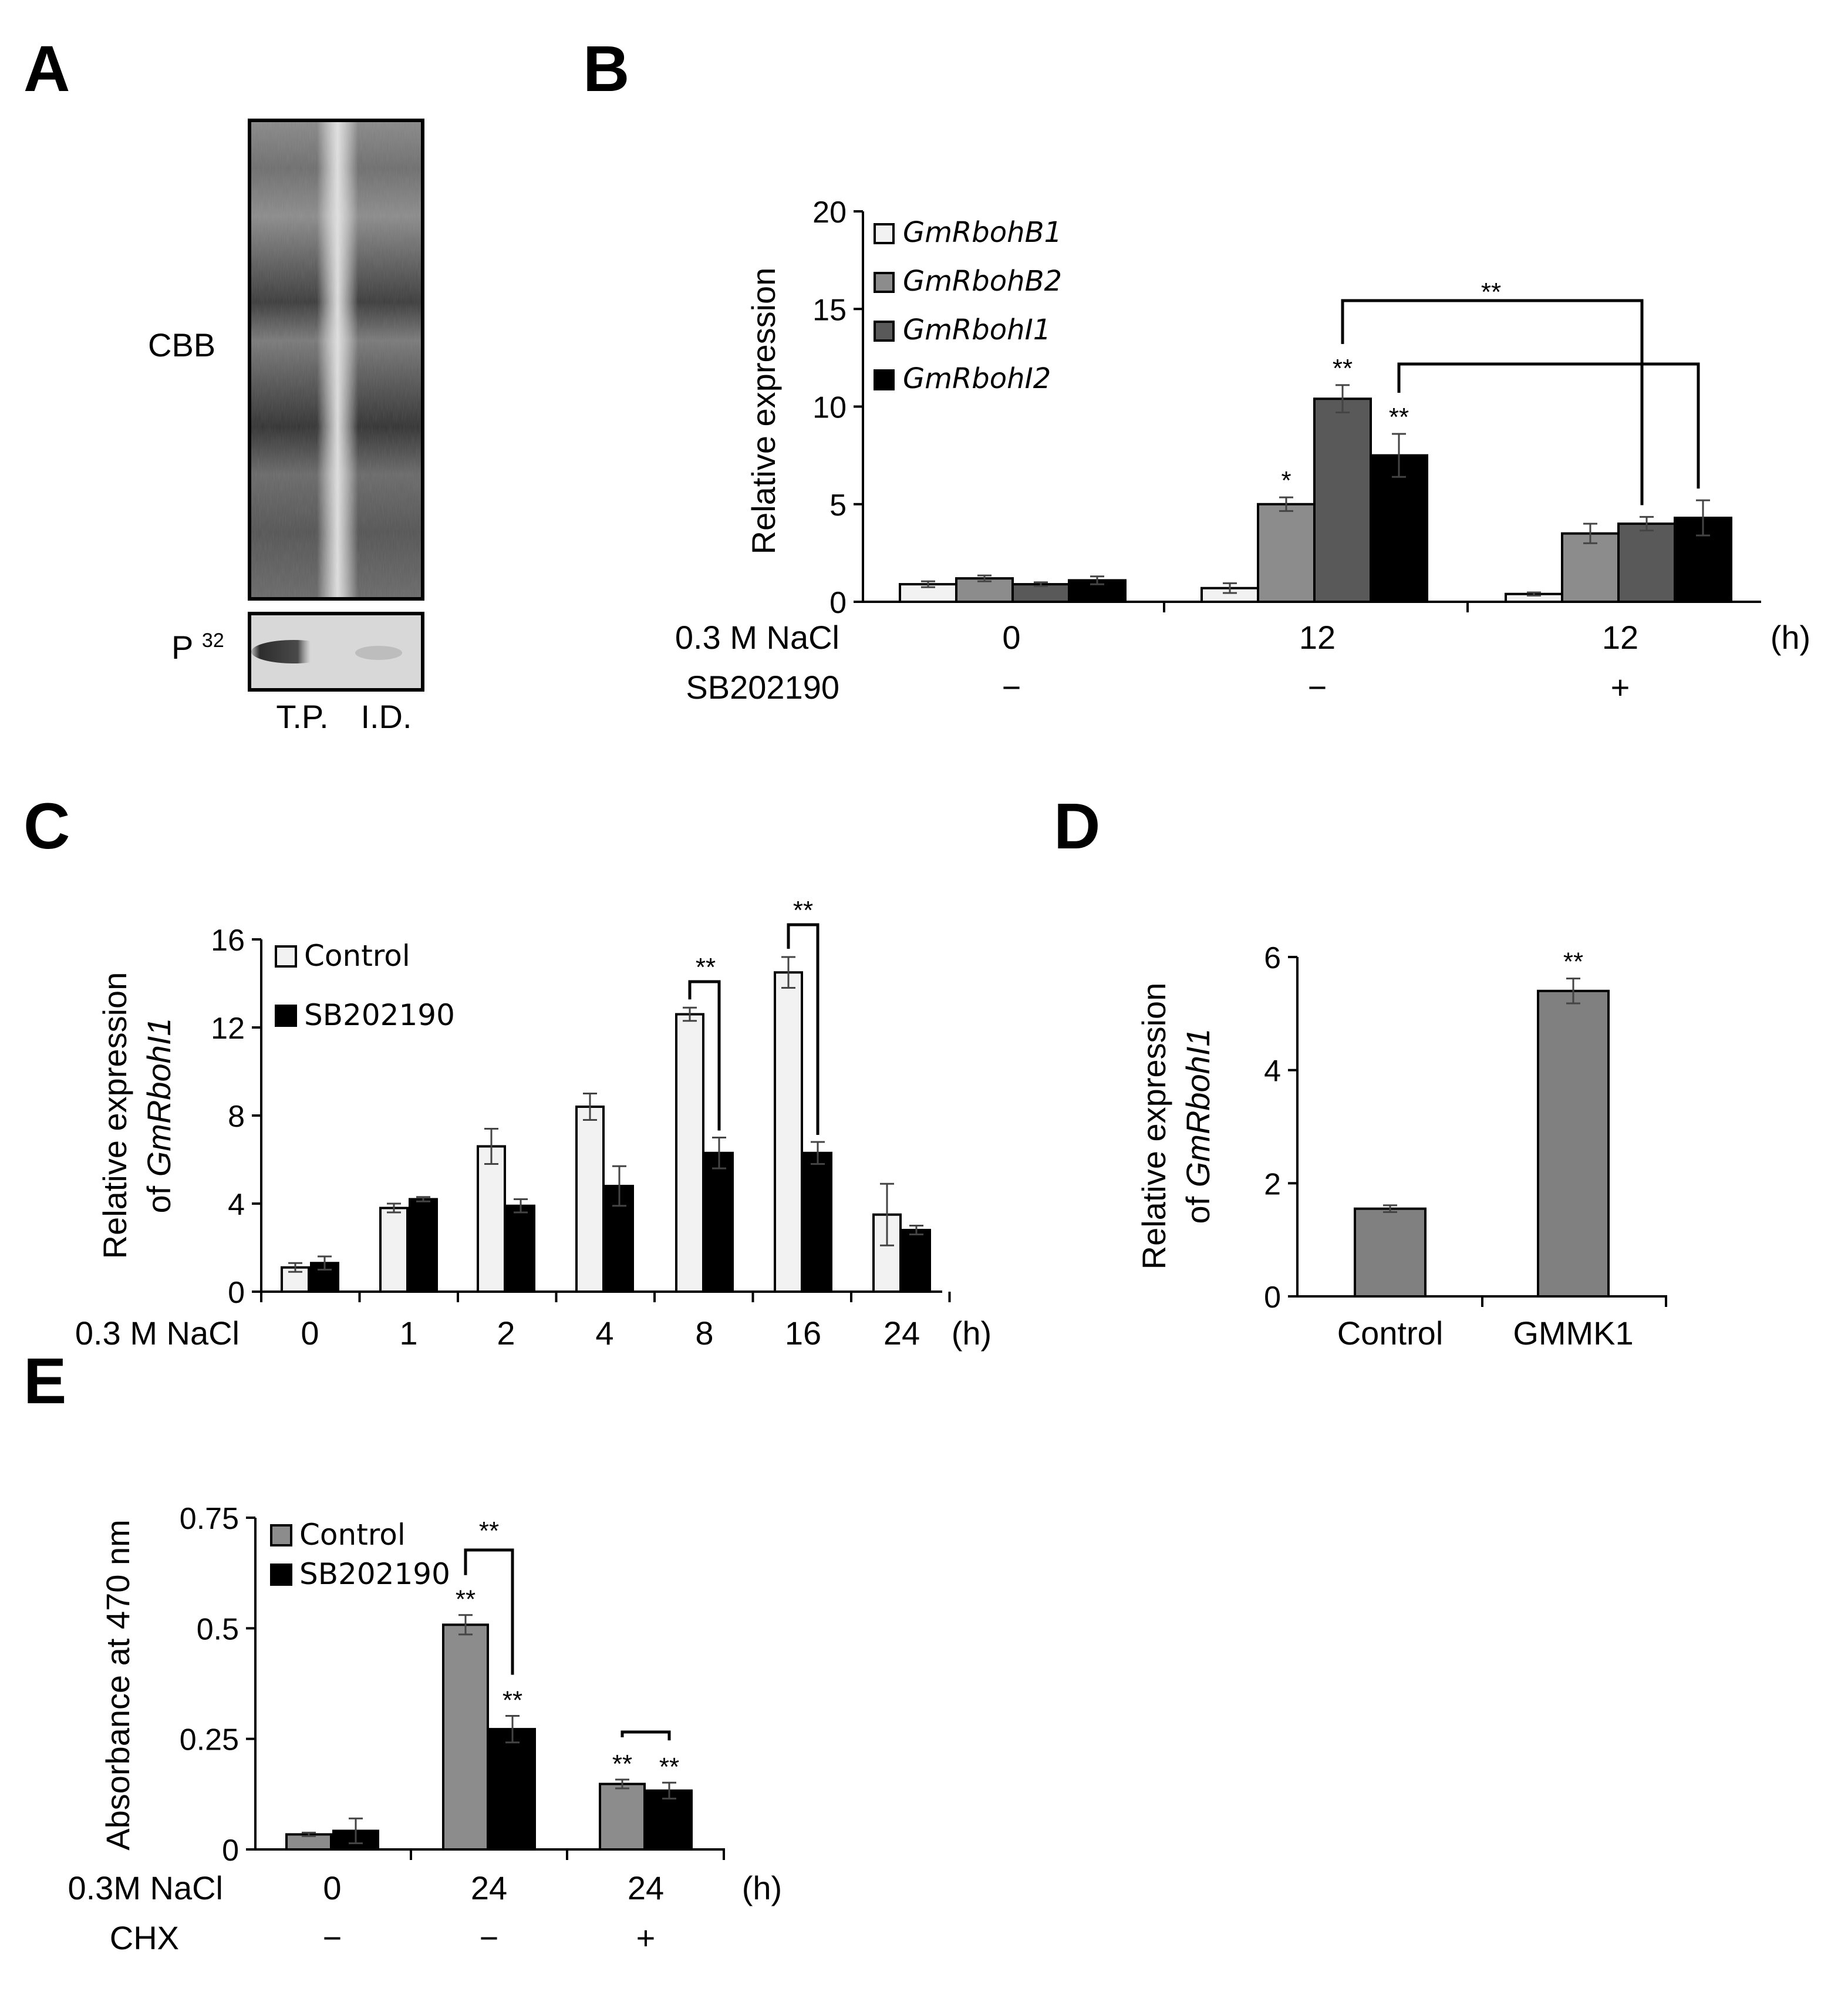  I want to click on panel-label-d: D, so click(1077, 826).